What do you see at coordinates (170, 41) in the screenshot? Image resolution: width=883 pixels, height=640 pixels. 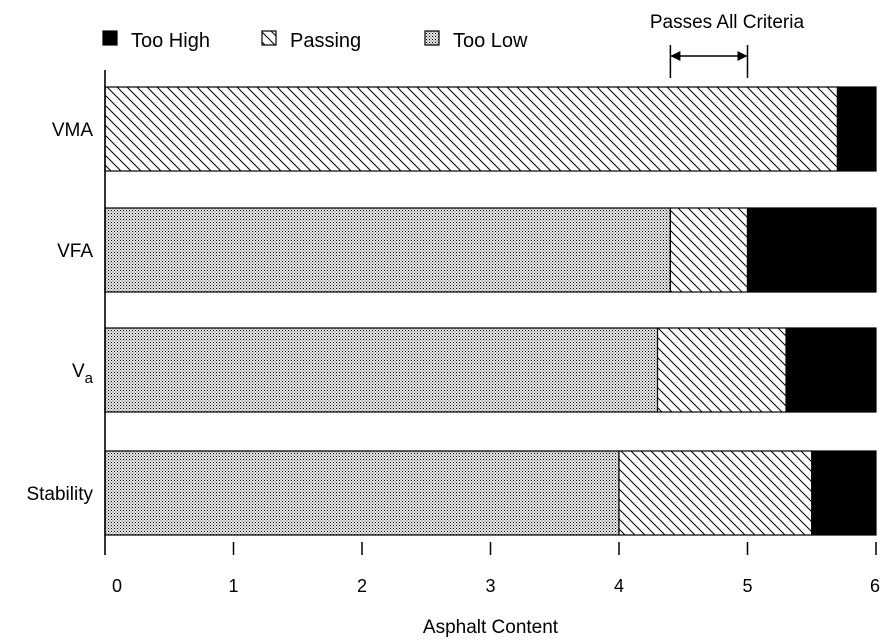 I see `legend-label-too-high: Too High` at bounding box center [170, 41].